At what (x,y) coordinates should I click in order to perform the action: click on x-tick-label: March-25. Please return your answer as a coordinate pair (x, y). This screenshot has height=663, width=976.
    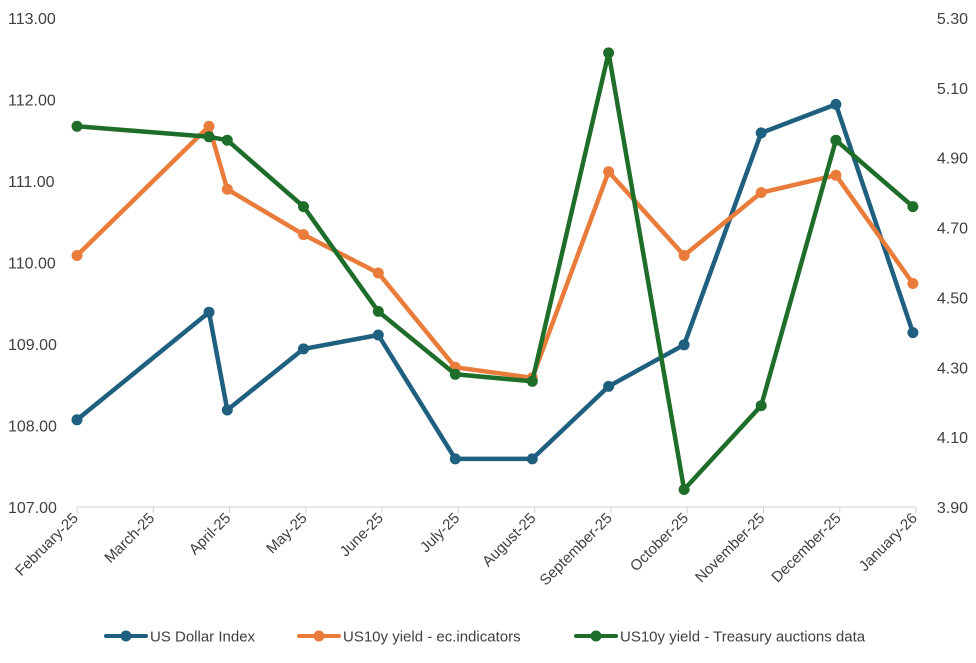
    Looking at the image, I should click on (129, 538).